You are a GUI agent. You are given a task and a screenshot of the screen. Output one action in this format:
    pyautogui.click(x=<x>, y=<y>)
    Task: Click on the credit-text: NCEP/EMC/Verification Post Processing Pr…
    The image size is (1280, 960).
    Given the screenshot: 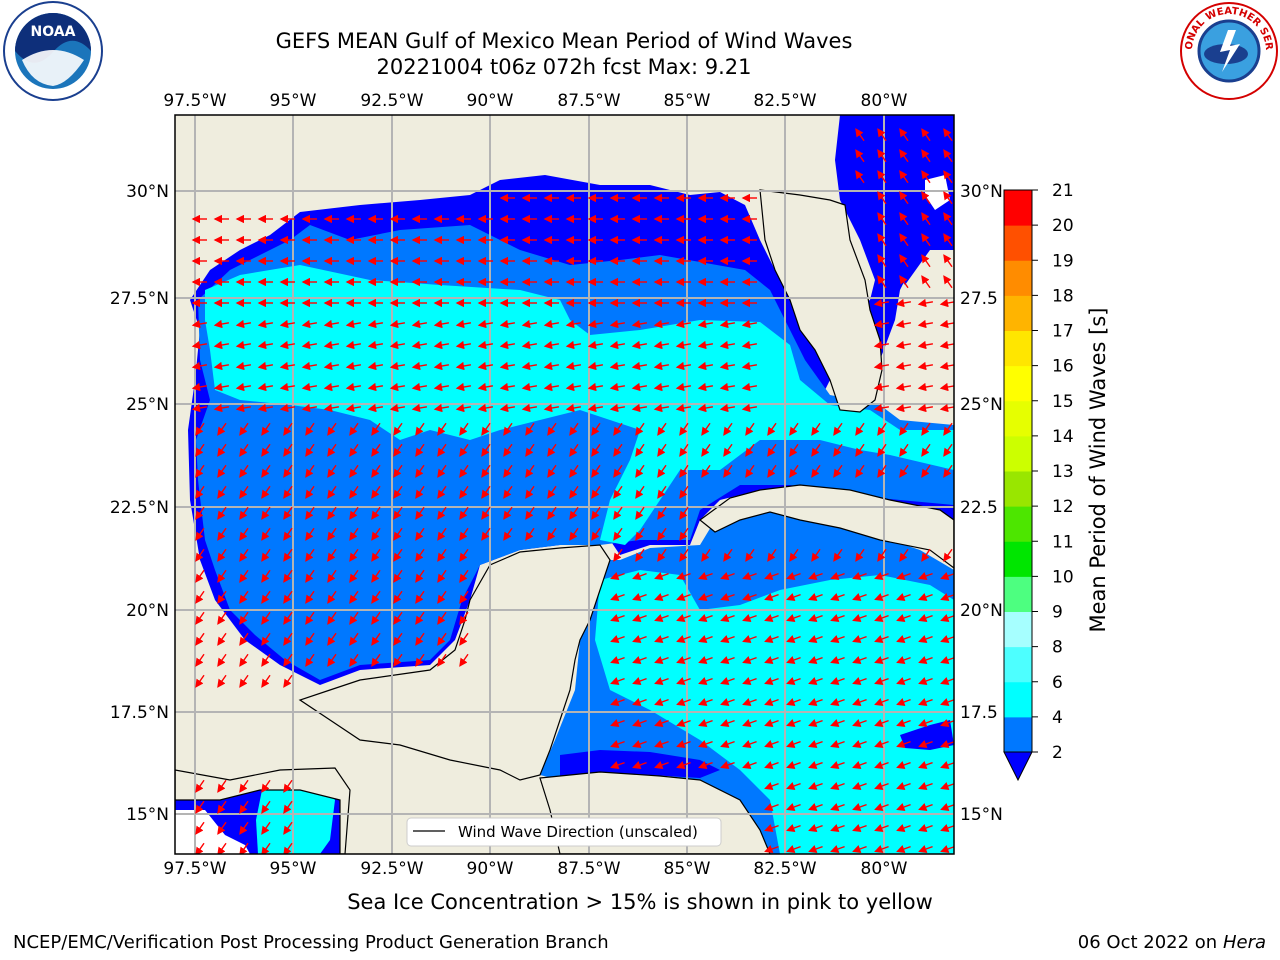 What is the action you would take?
    pyautogui.click(x=311, y=942)
    